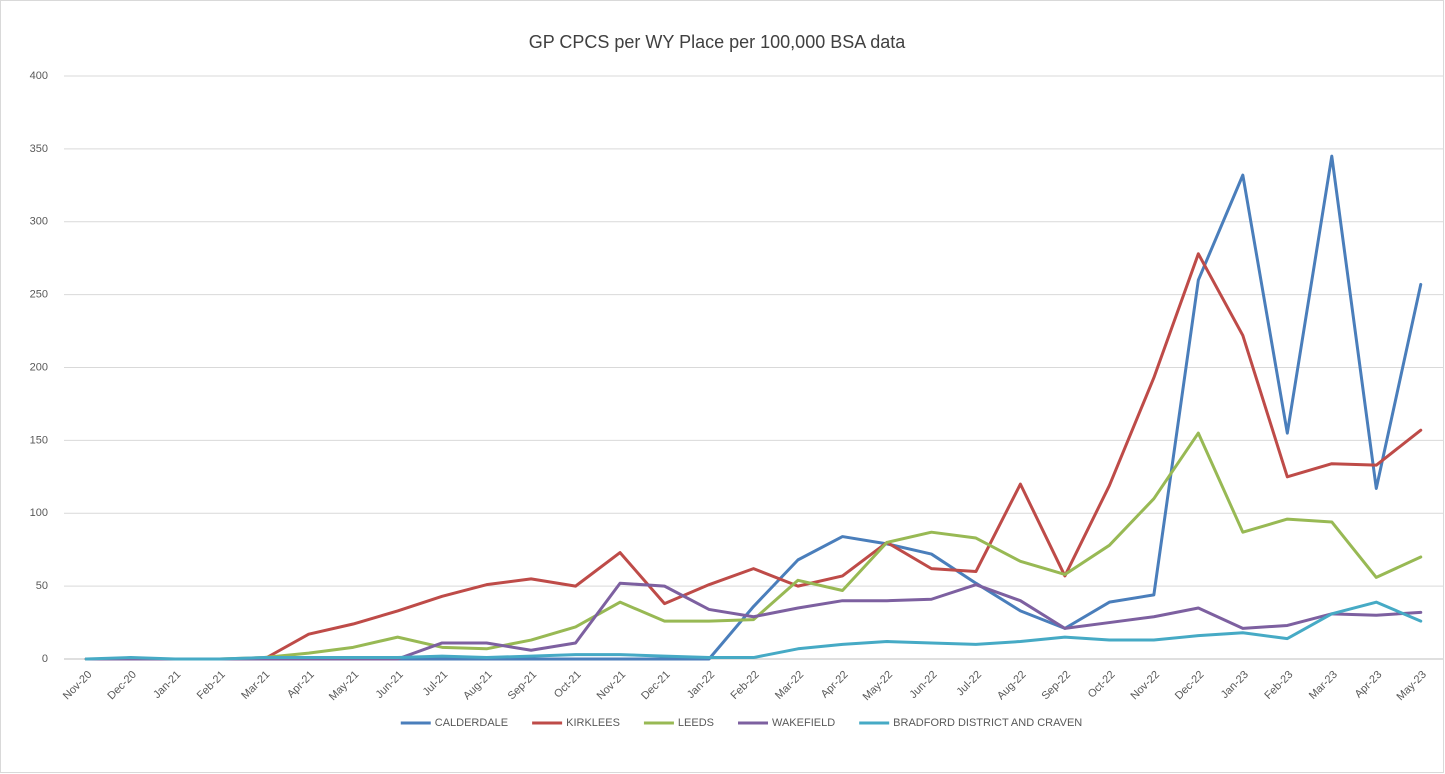  I want to click on legend-label: LEEDS, so click(696, 723).